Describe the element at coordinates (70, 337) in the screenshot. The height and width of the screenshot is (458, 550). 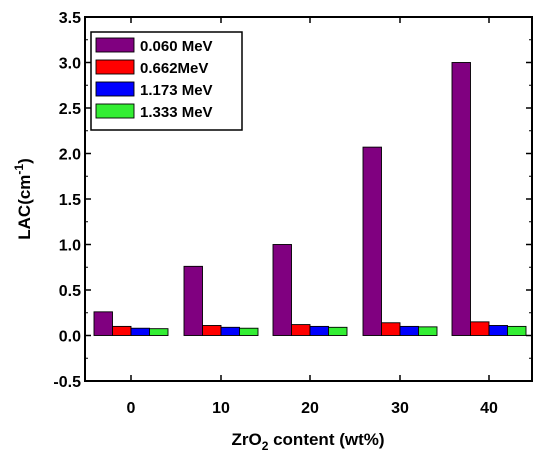
I see `y-tick-label: 0.0` at that location.